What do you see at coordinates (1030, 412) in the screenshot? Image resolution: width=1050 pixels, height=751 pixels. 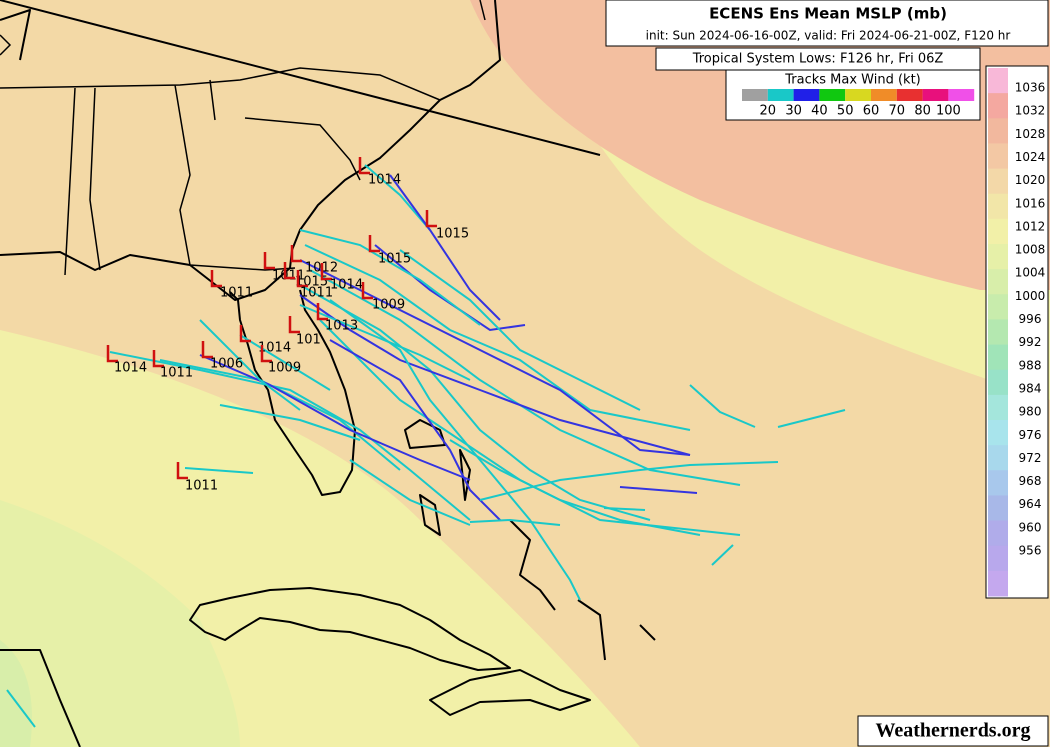 I see `colorbar-label: 980` at bounding box center [1030, 412].